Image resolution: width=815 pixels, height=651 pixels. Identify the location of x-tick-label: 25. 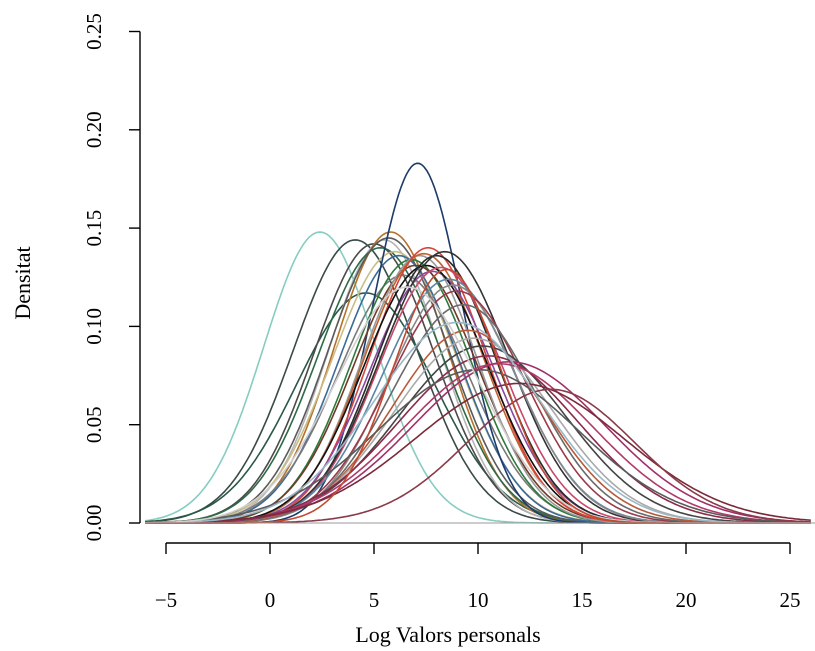
(790, 600).